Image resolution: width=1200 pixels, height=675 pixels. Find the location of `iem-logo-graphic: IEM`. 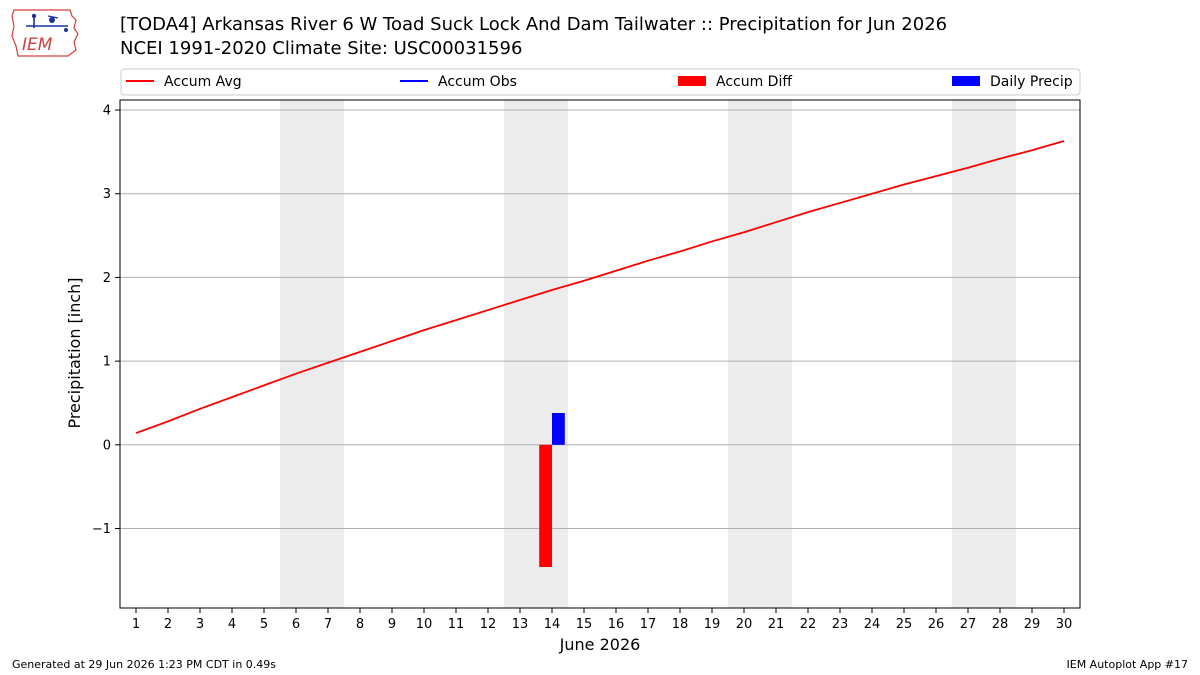

iem-logo-graphic: IEM is located at coordinates (45, 33).